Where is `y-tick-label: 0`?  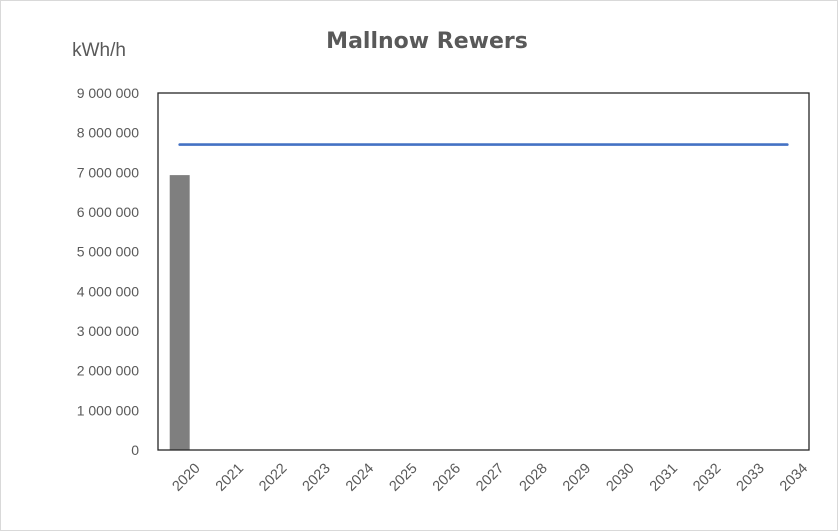 y-tick-label: 0 is located at coordinates (135, 450).